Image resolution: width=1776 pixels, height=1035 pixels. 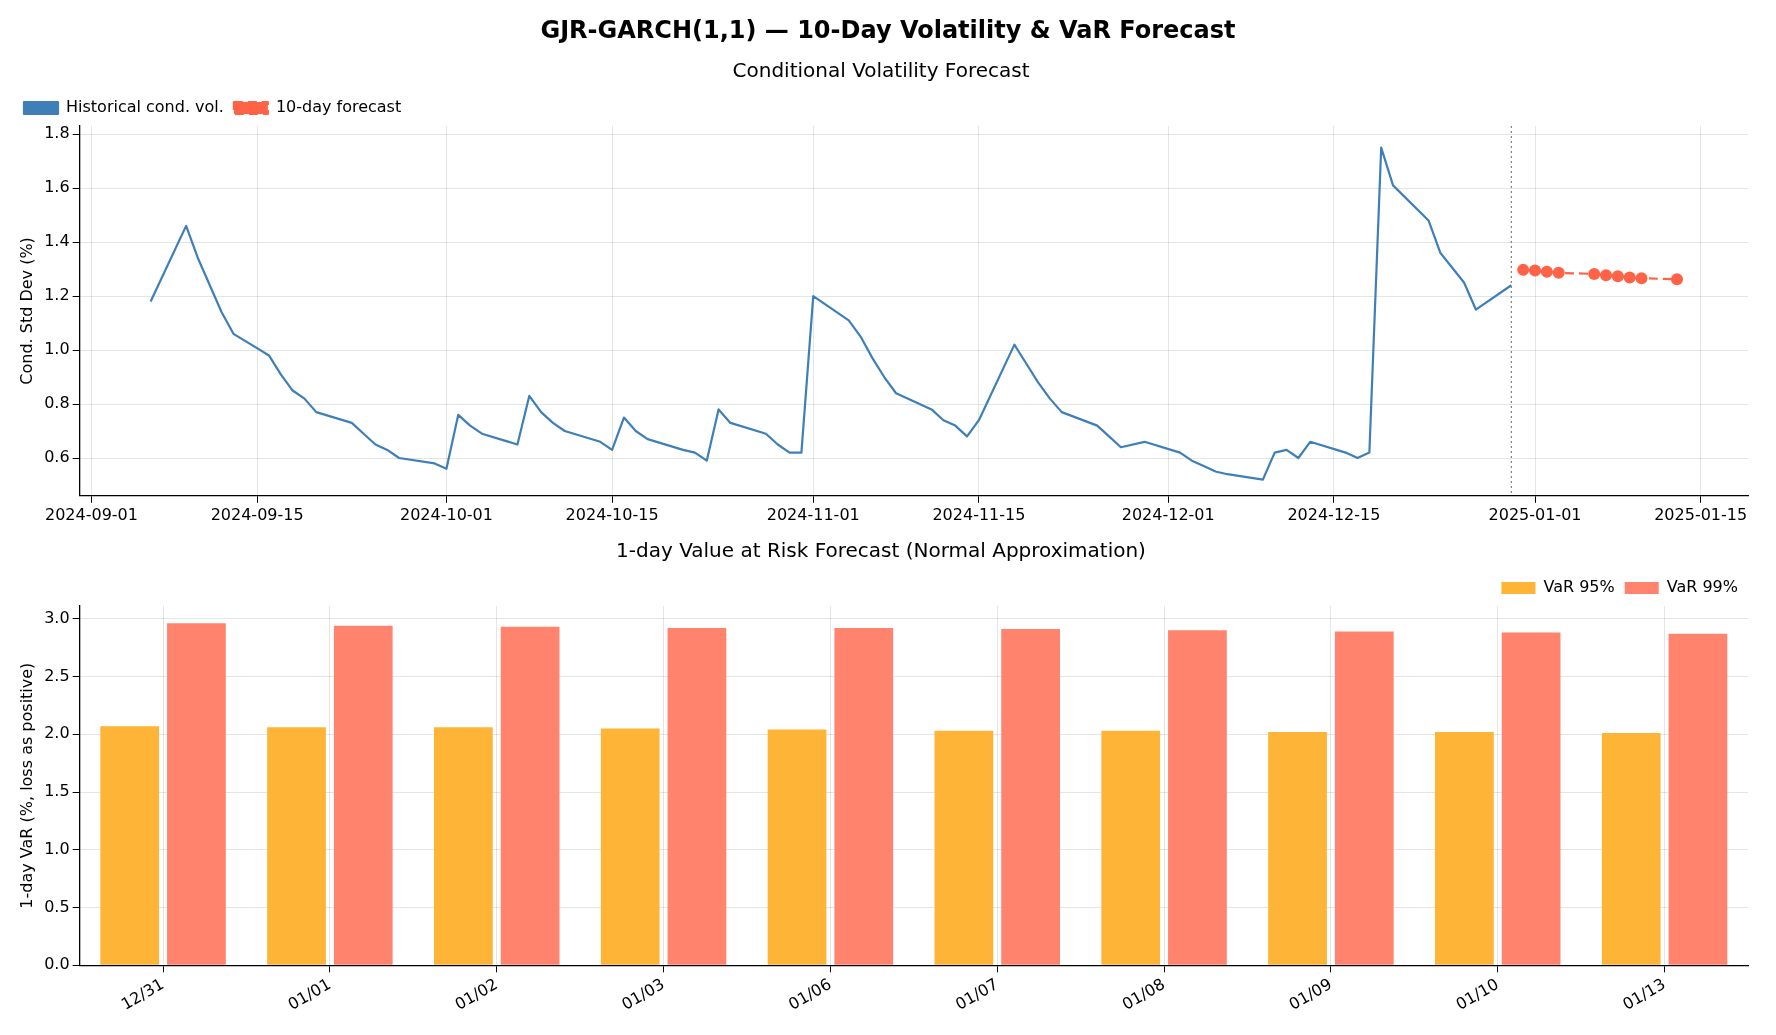 I want to click on y-tick-label: 1.8, so click(x=57, y=133).